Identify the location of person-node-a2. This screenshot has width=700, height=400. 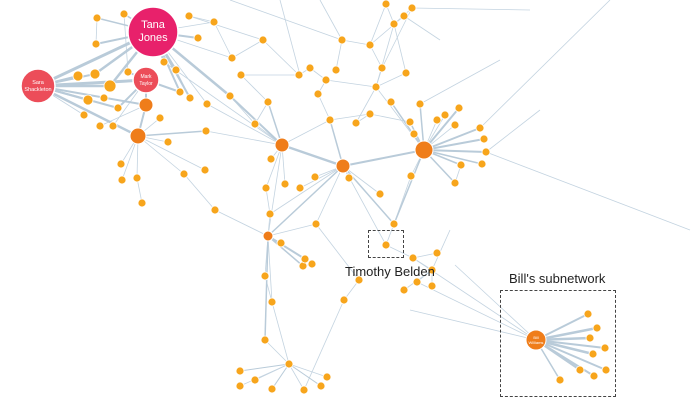
(124, 14).